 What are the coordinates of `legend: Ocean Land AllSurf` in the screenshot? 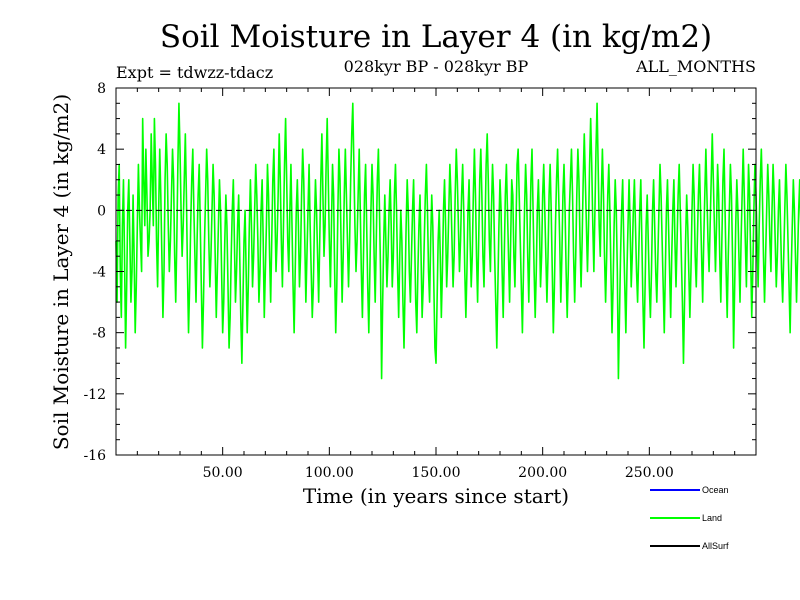 It's located at (689, 518).